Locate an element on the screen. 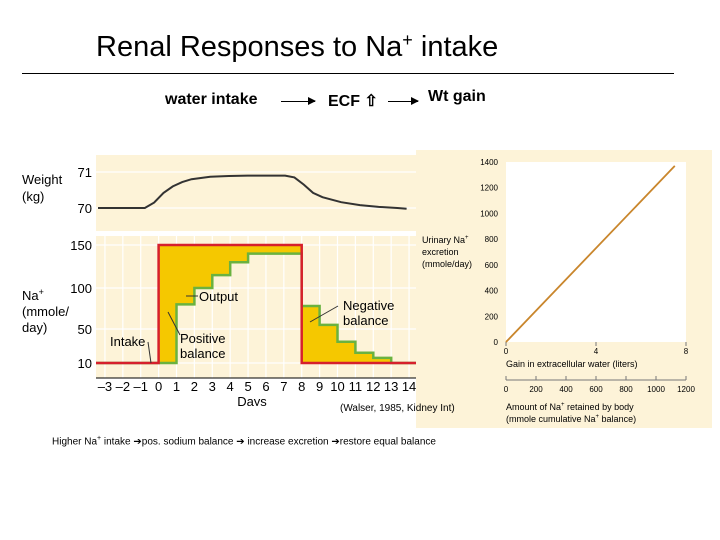 The width and height of the screenshot is (720, 540). note-part-4: increase excretion is located at coordinates (288, 442).